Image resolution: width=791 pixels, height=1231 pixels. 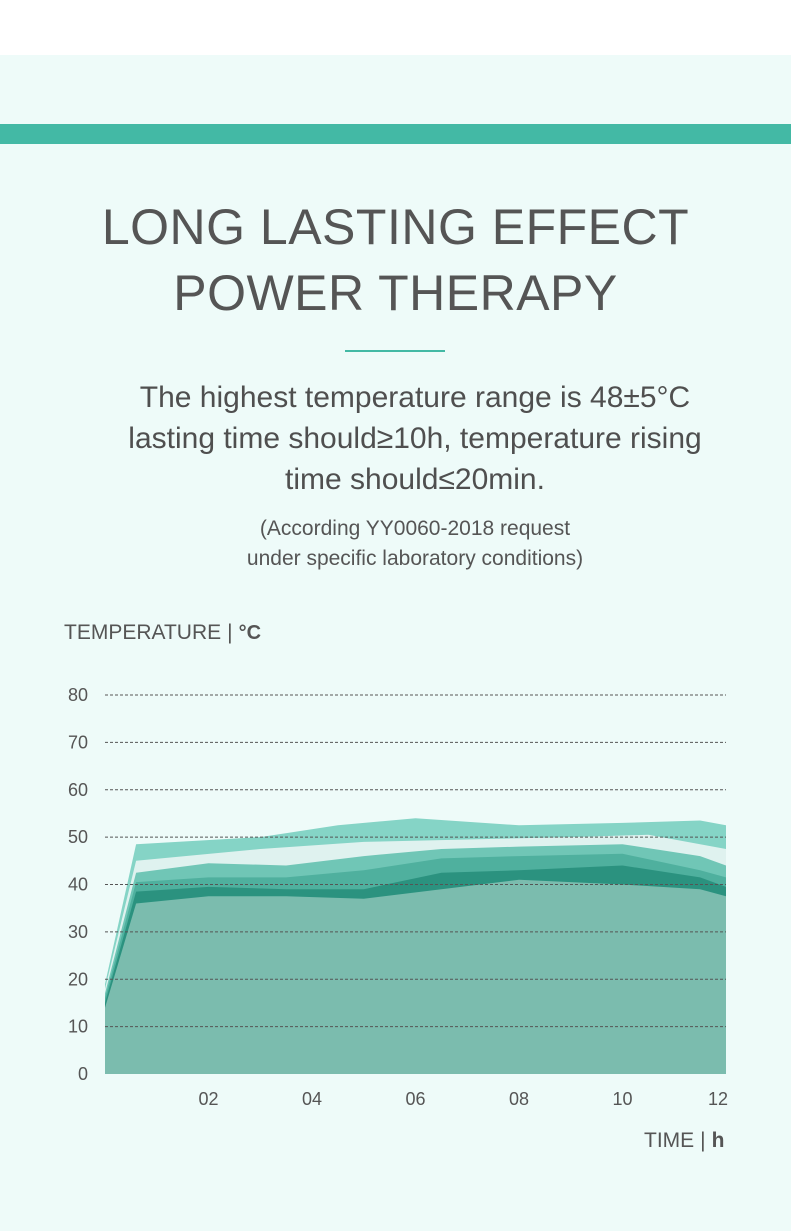 What do you see at coordinates (395, 351) in the screenshot?
I see `title-divider` at bounding box center [395, 351].